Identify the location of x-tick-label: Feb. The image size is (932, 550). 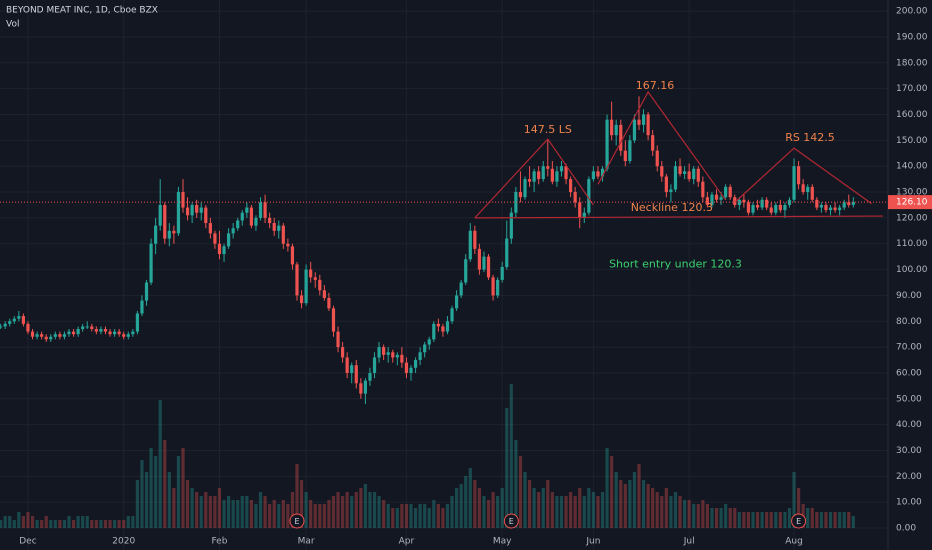
(220, 542).